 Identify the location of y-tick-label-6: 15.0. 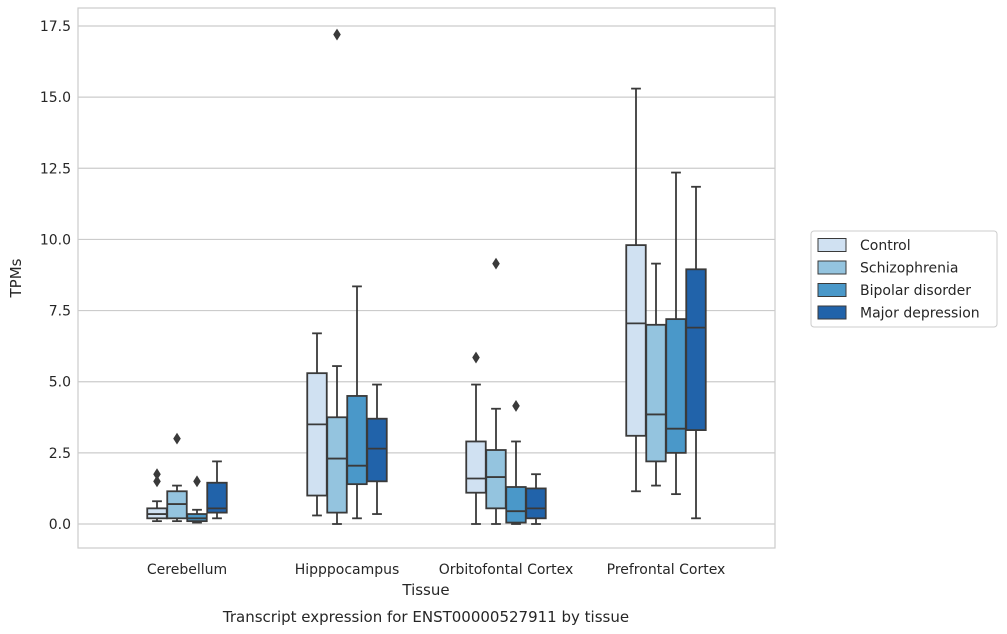
(55, 98).